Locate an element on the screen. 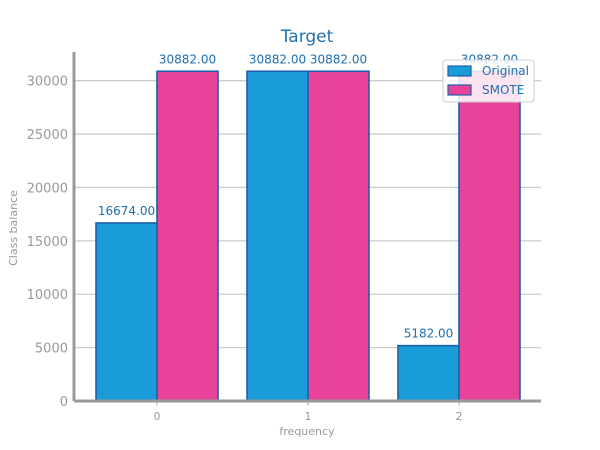 The height and width of the screenshot is (450, 600). y-tick-label: 0 is located at coordinates (64, 402).